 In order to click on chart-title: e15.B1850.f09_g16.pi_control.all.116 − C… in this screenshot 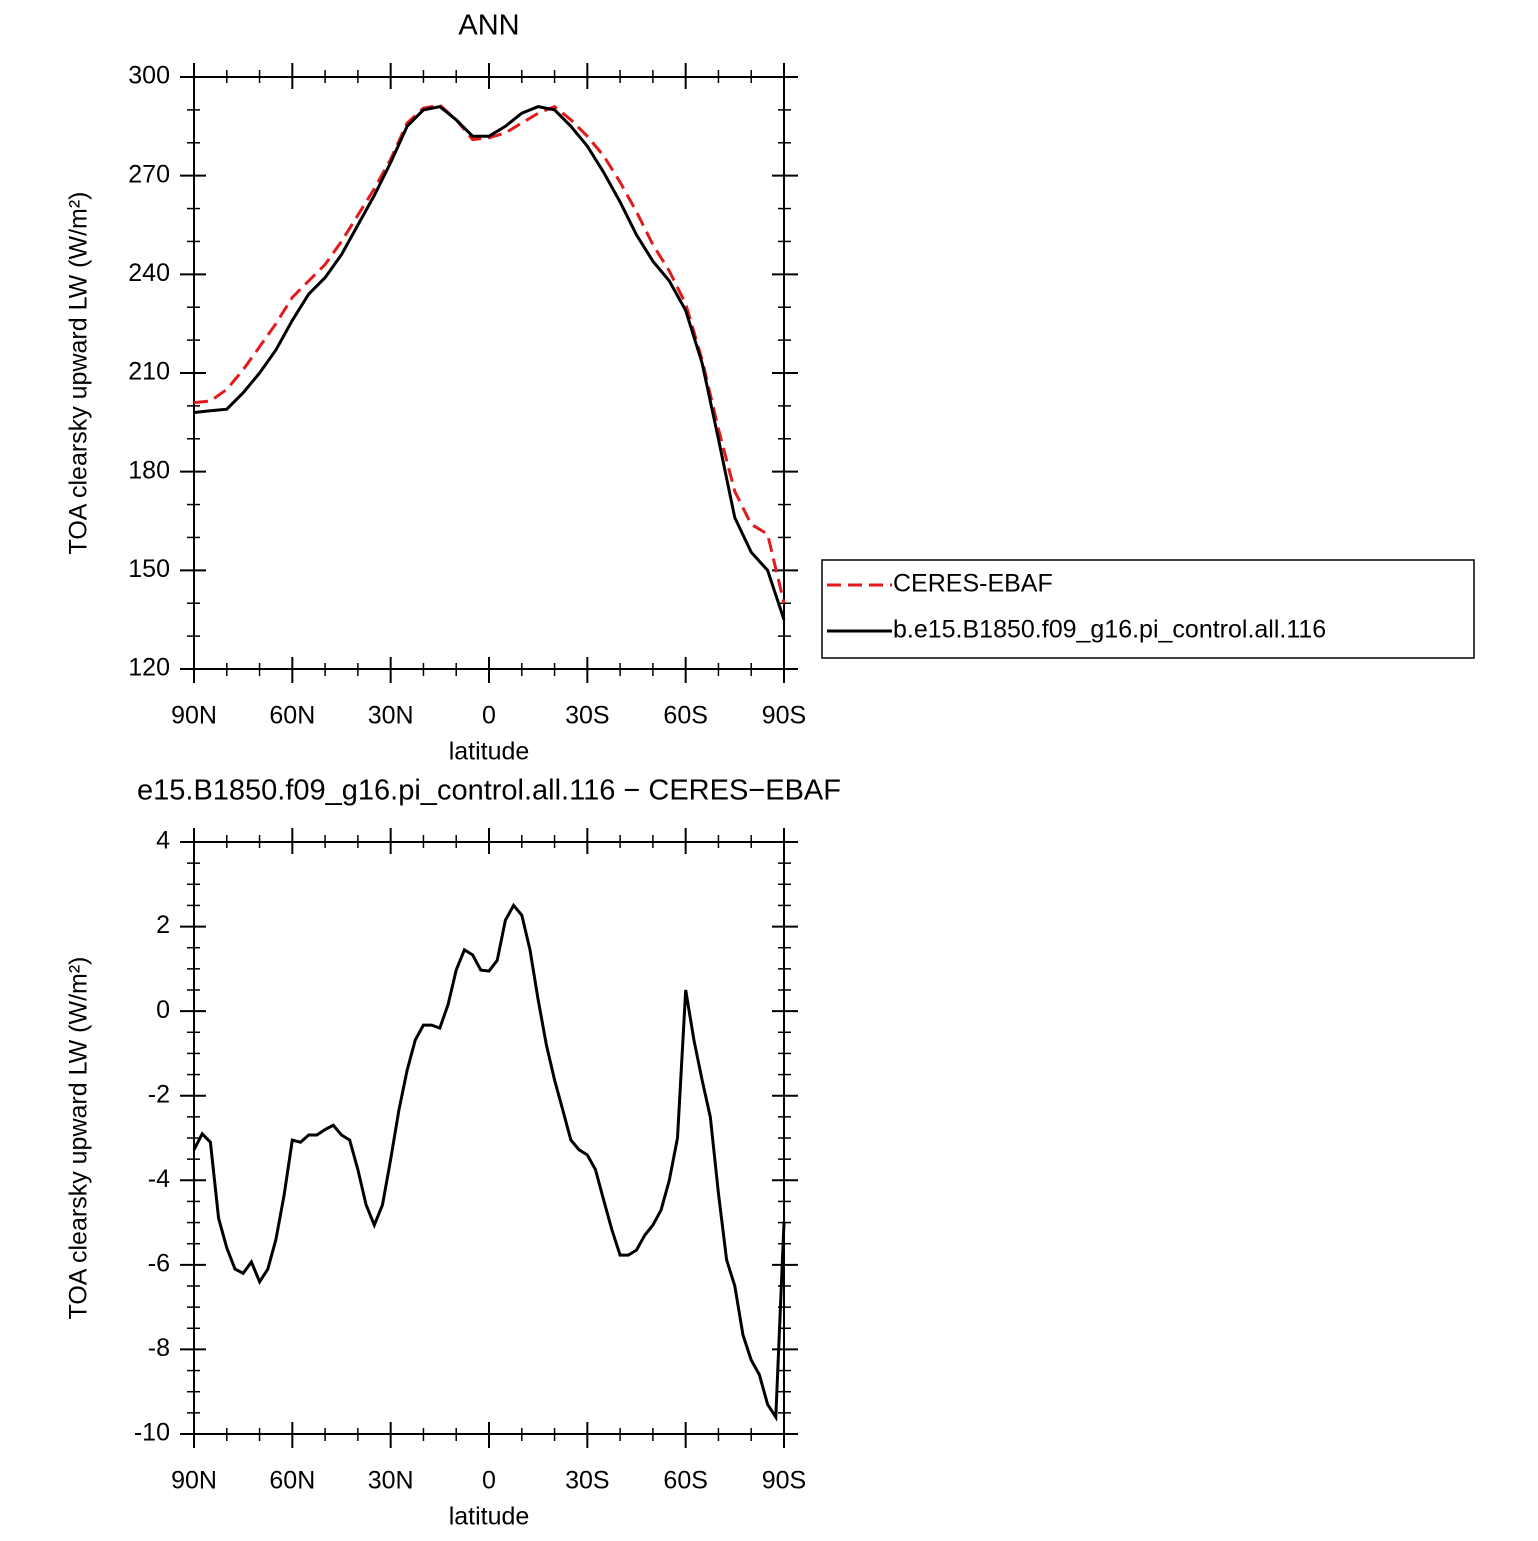, I will do `click(489, 791)`.